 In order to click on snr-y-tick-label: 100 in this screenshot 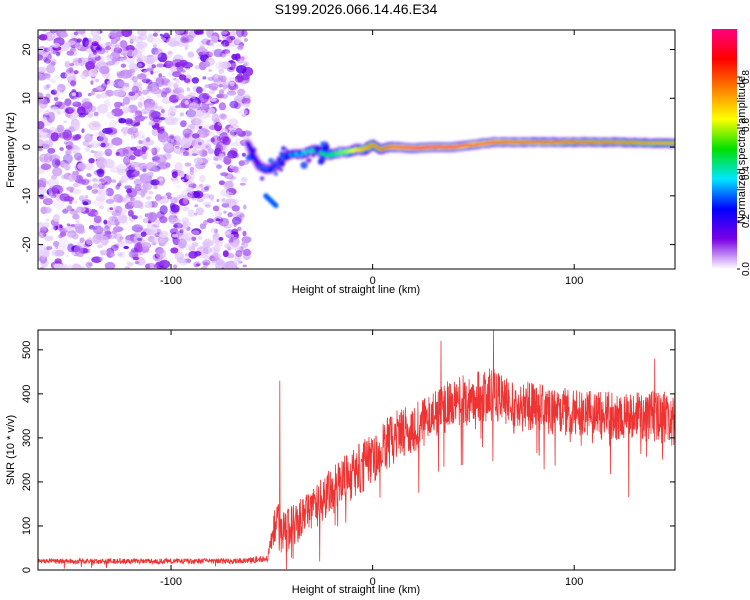, I will do `click(27, 526)`.